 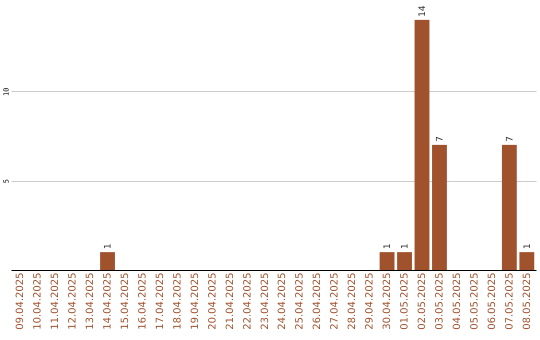 What do you see at coordinates (178, 301) in the screenshot?
I see `x-tick-label: 18.04.2025` at bounding box center [178, 301].